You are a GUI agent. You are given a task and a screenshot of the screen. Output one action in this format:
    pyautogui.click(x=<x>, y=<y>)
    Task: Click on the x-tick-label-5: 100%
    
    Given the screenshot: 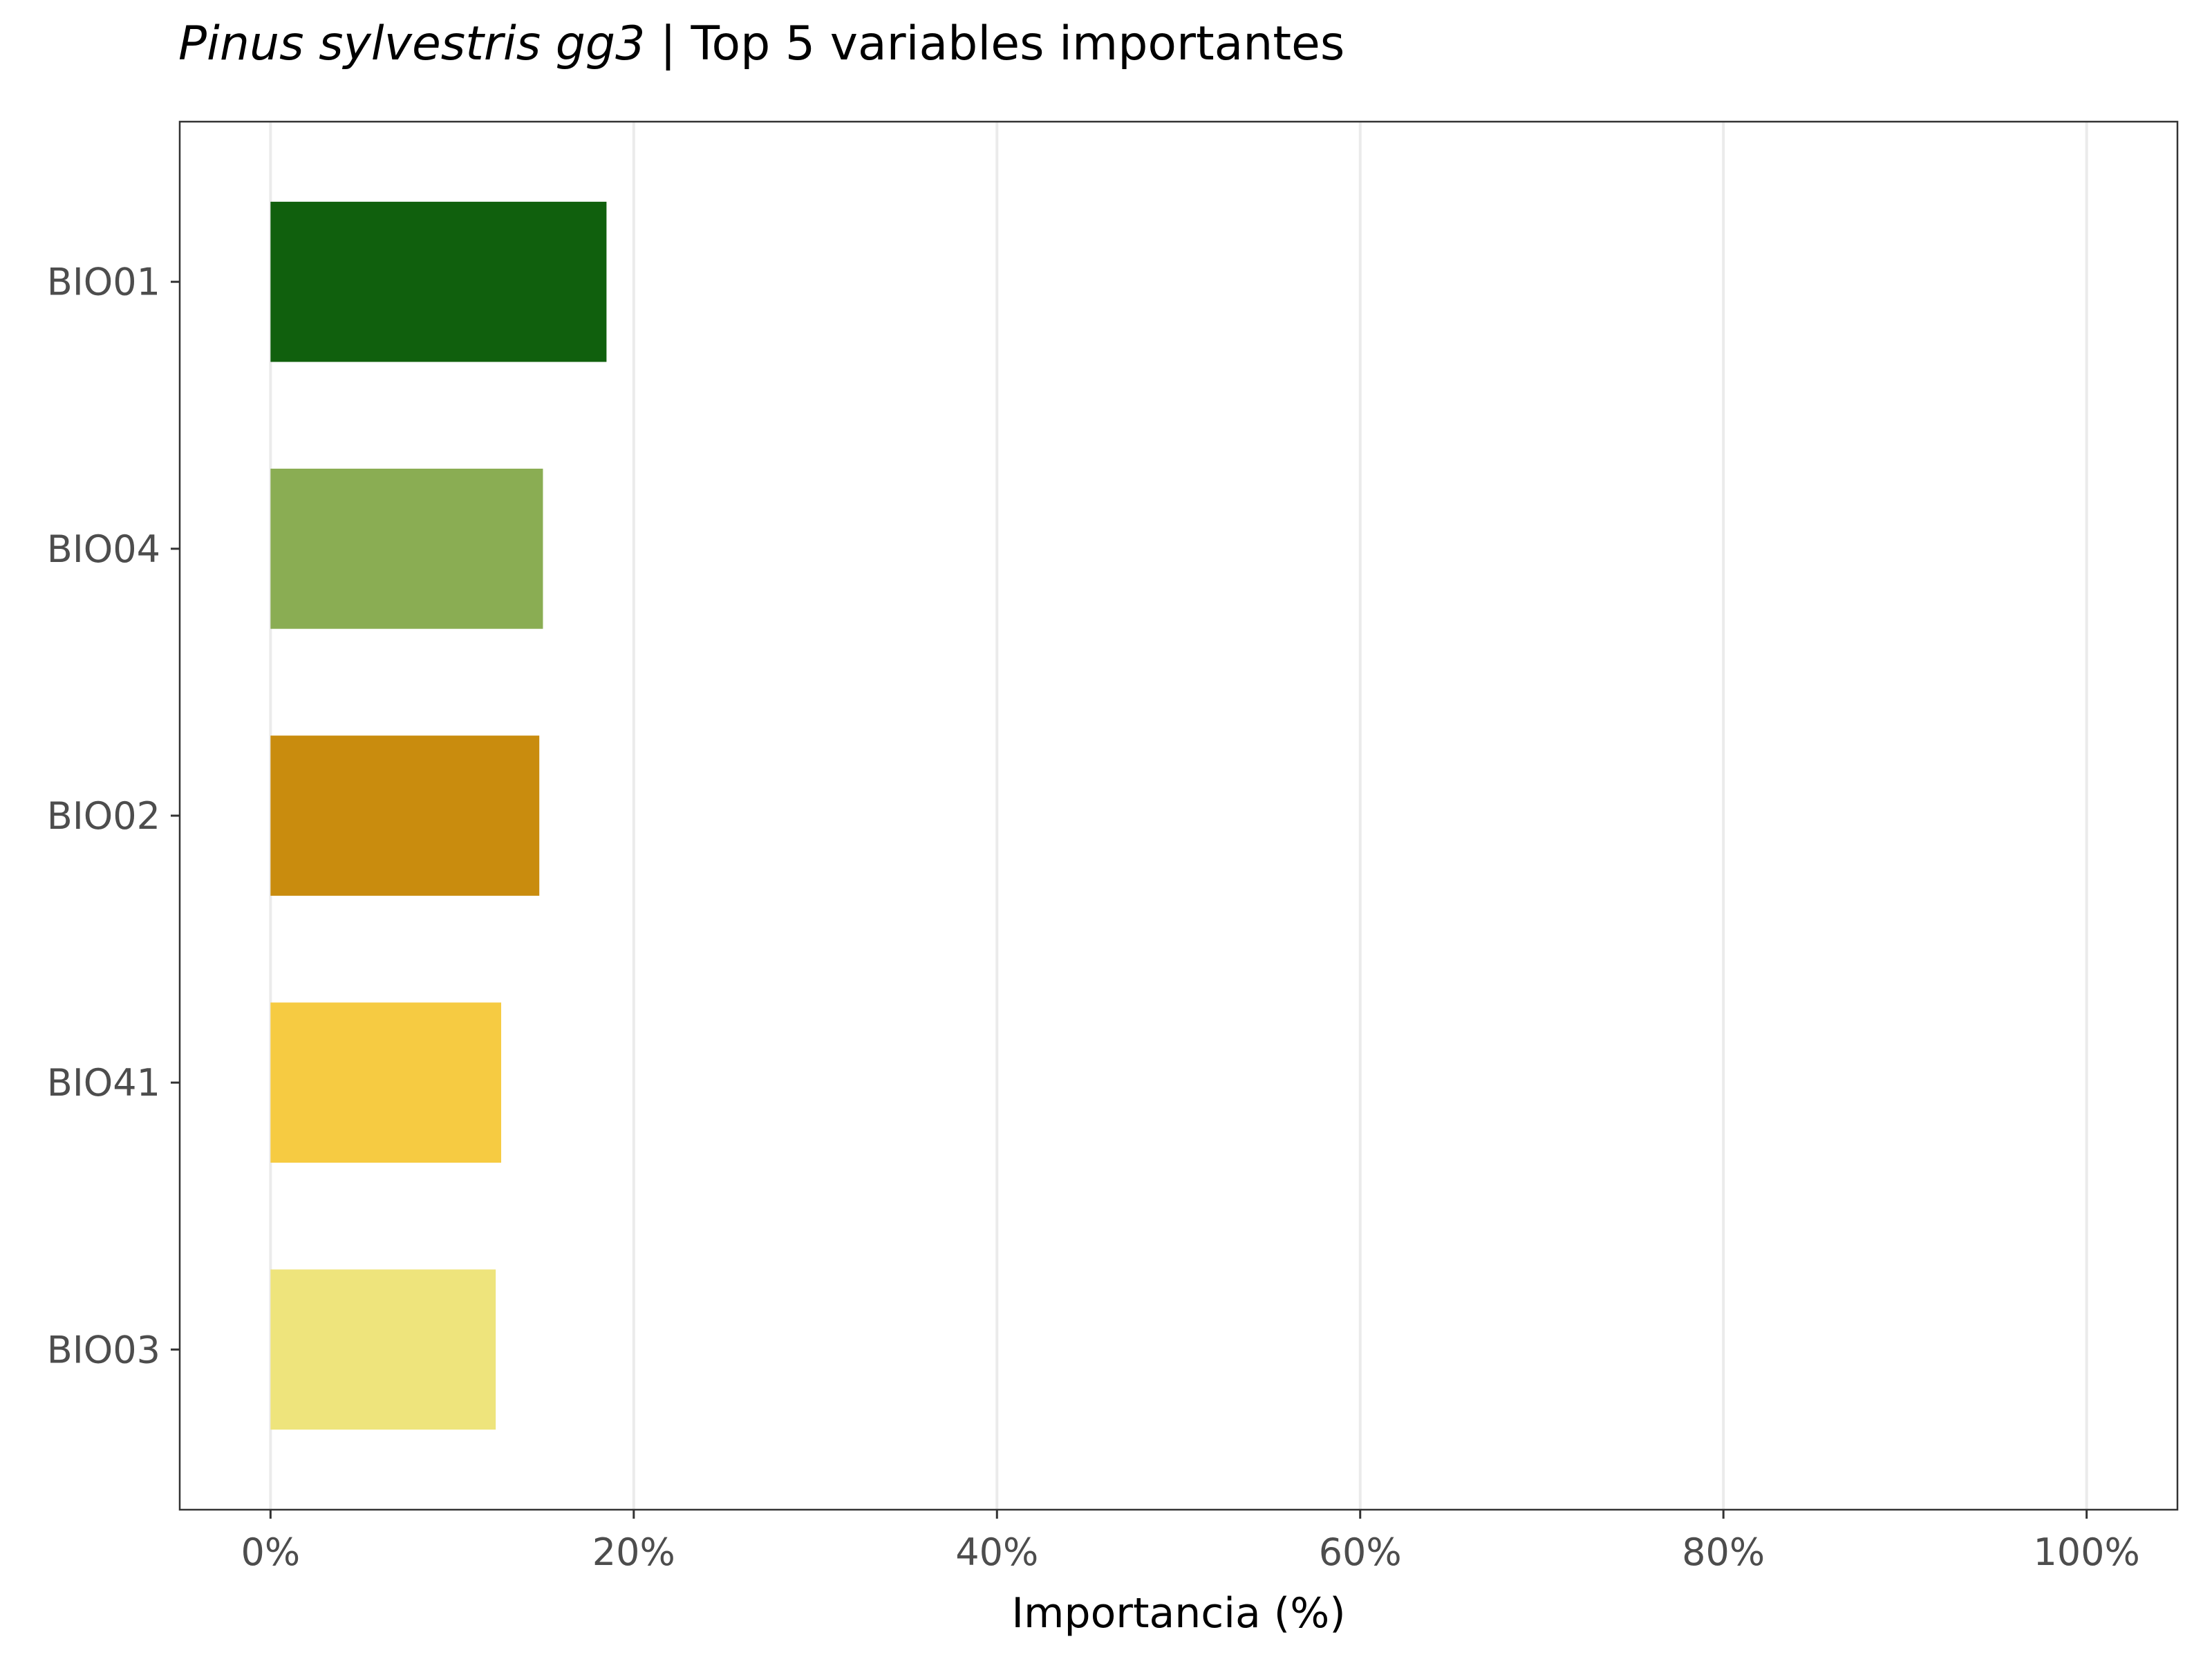 What is the action you would take?
    pyautogui.click(x=2086, y=1552)
    